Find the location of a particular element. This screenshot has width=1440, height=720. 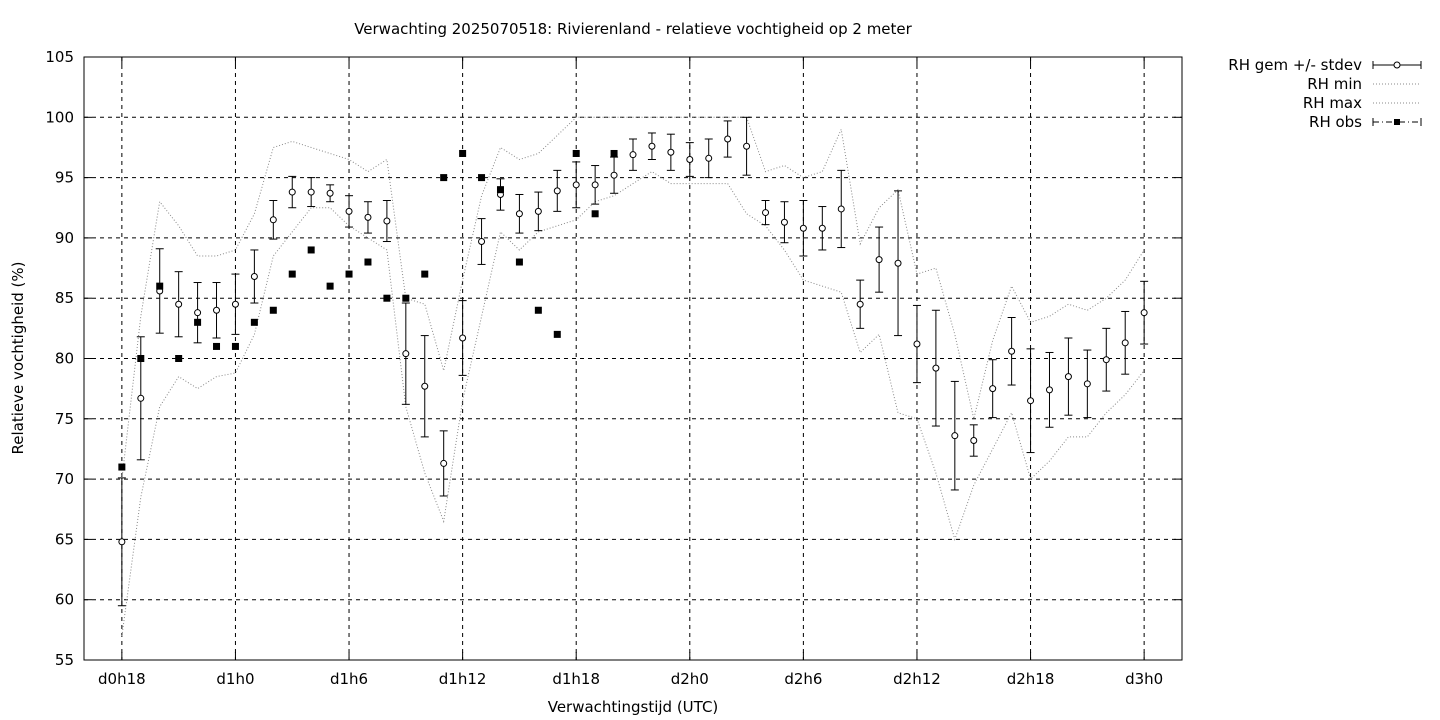

x-axis-label: Verwachtingstijd (UTC) is located at coordinates (633, 707).